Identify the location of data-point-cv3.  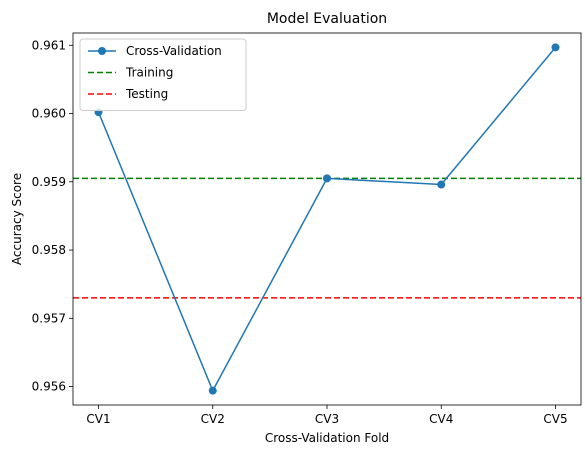
(327, 178).